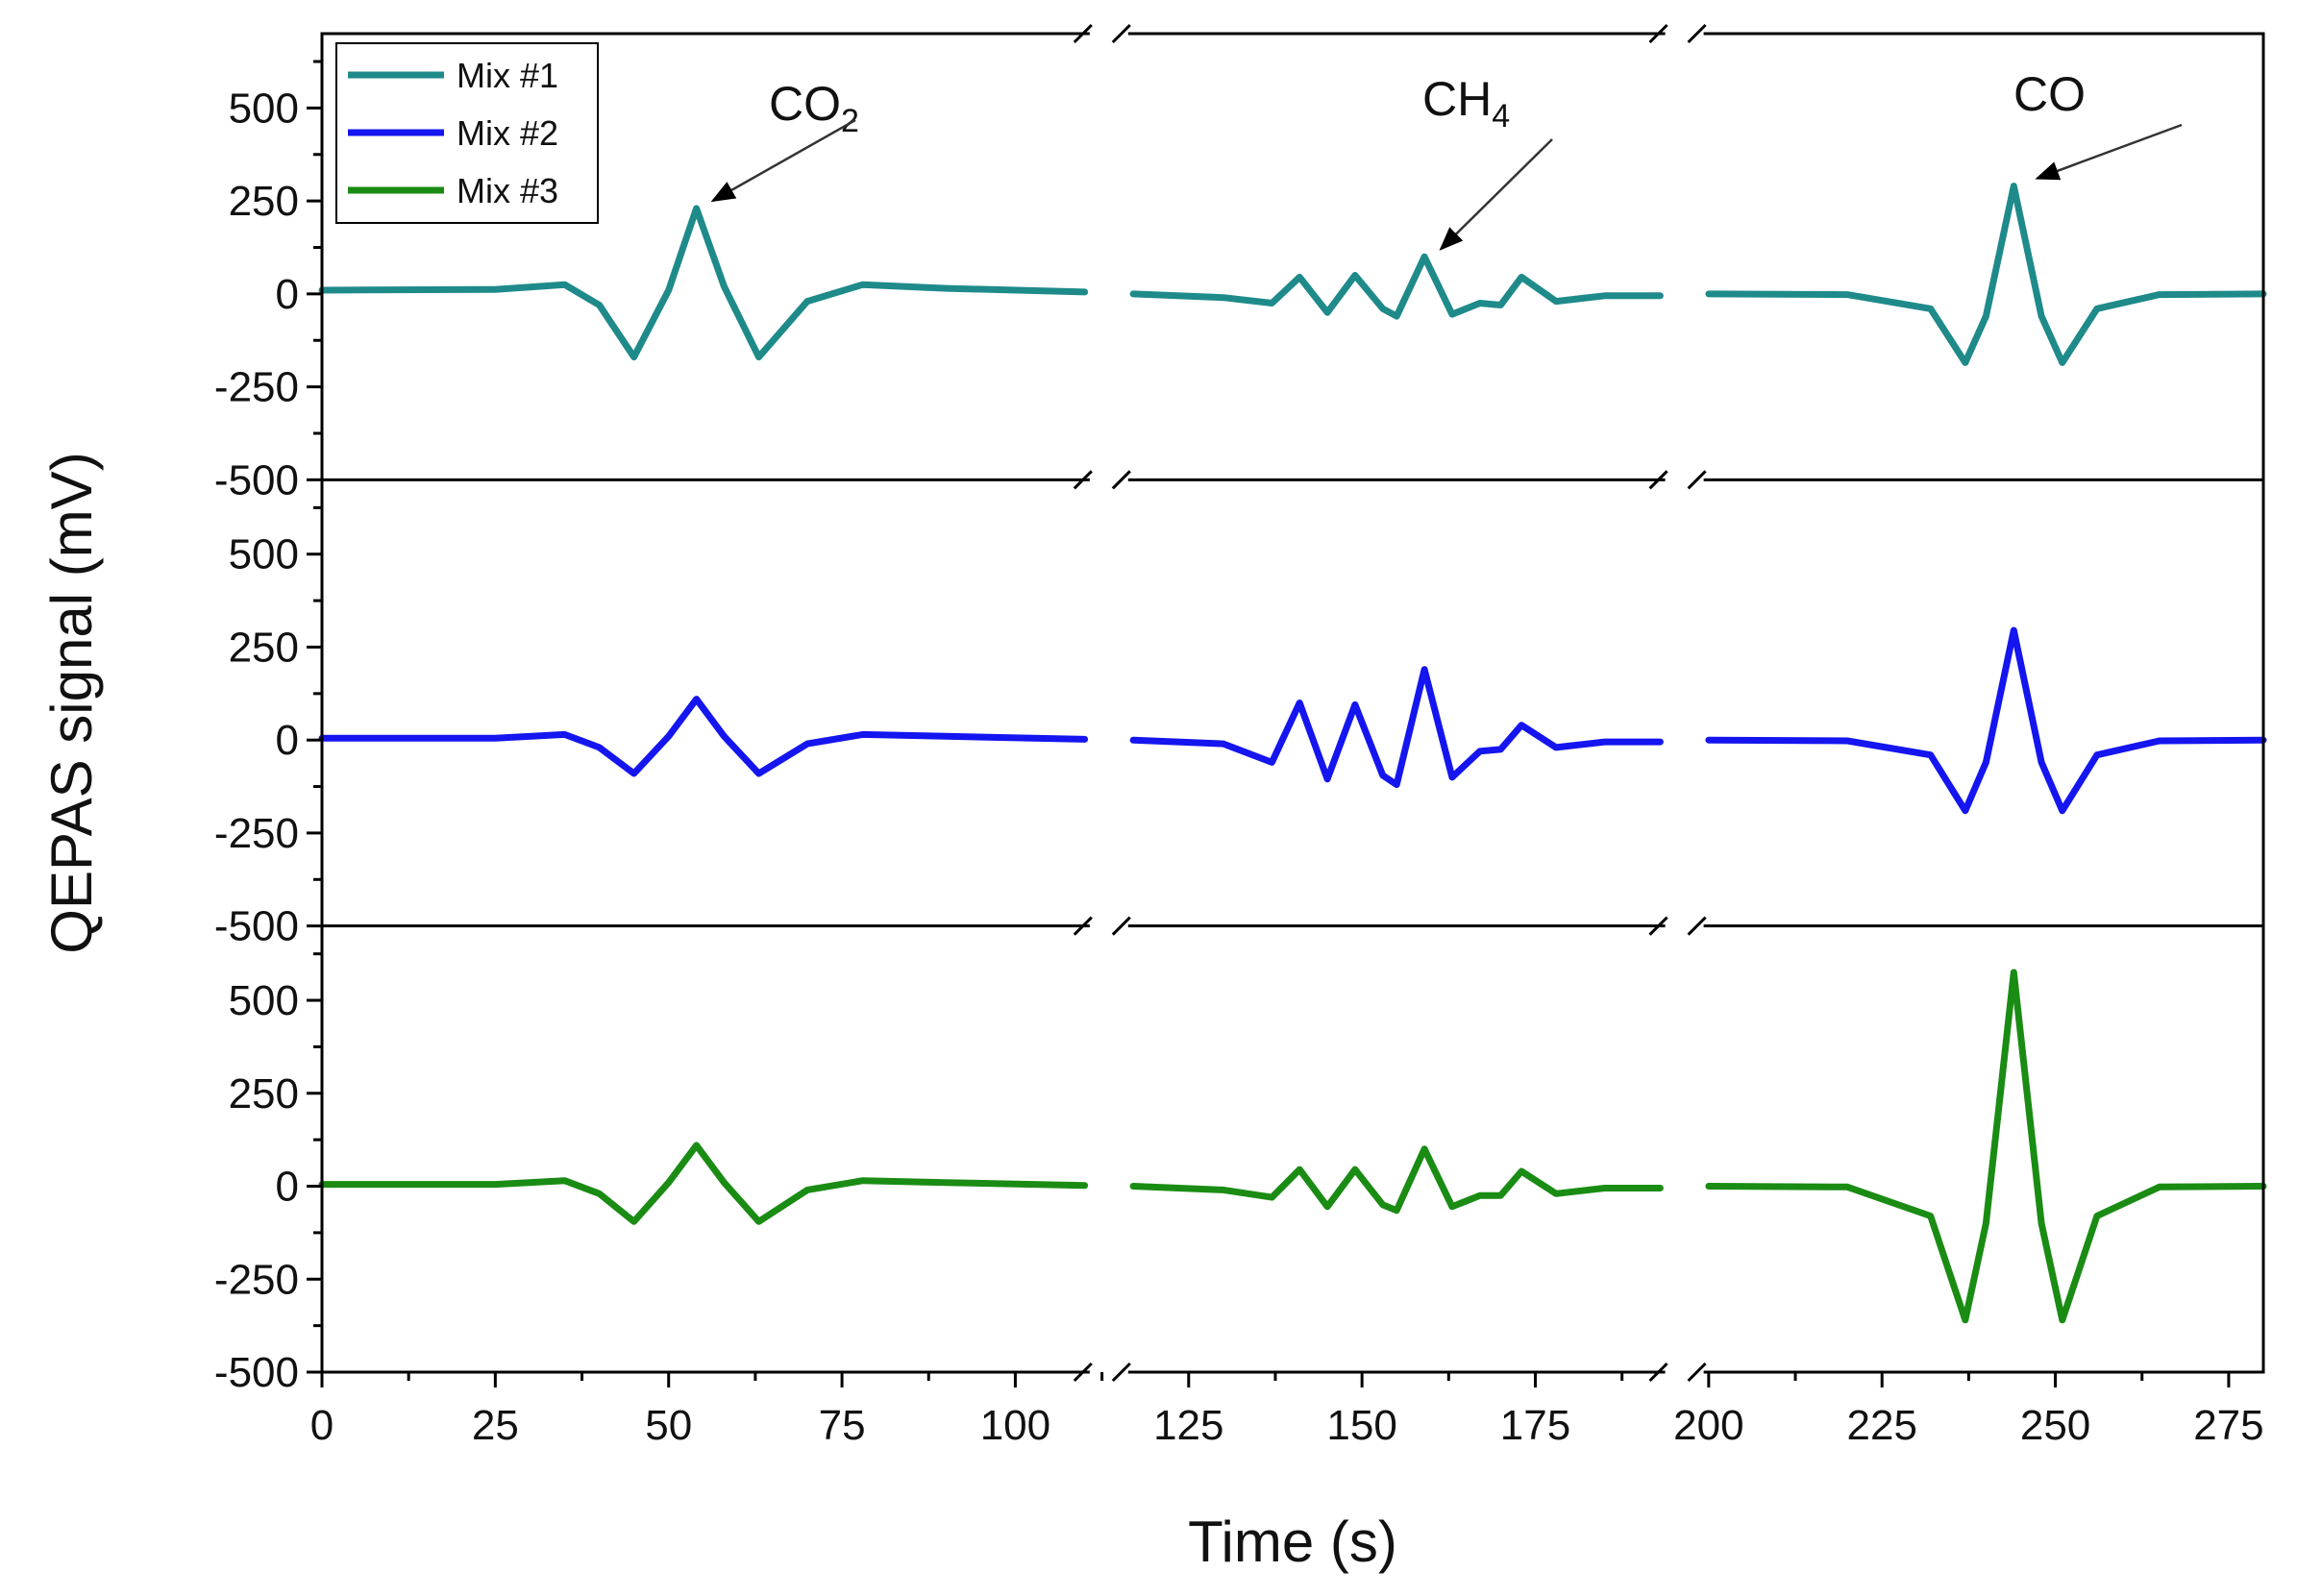 The height and width of the screenshot is (1596, 2297). What do you see at coordinates (1882, 1425) in the screenshot?
I see `x-tick-label: 225` at bounding box center [1882, 1425].